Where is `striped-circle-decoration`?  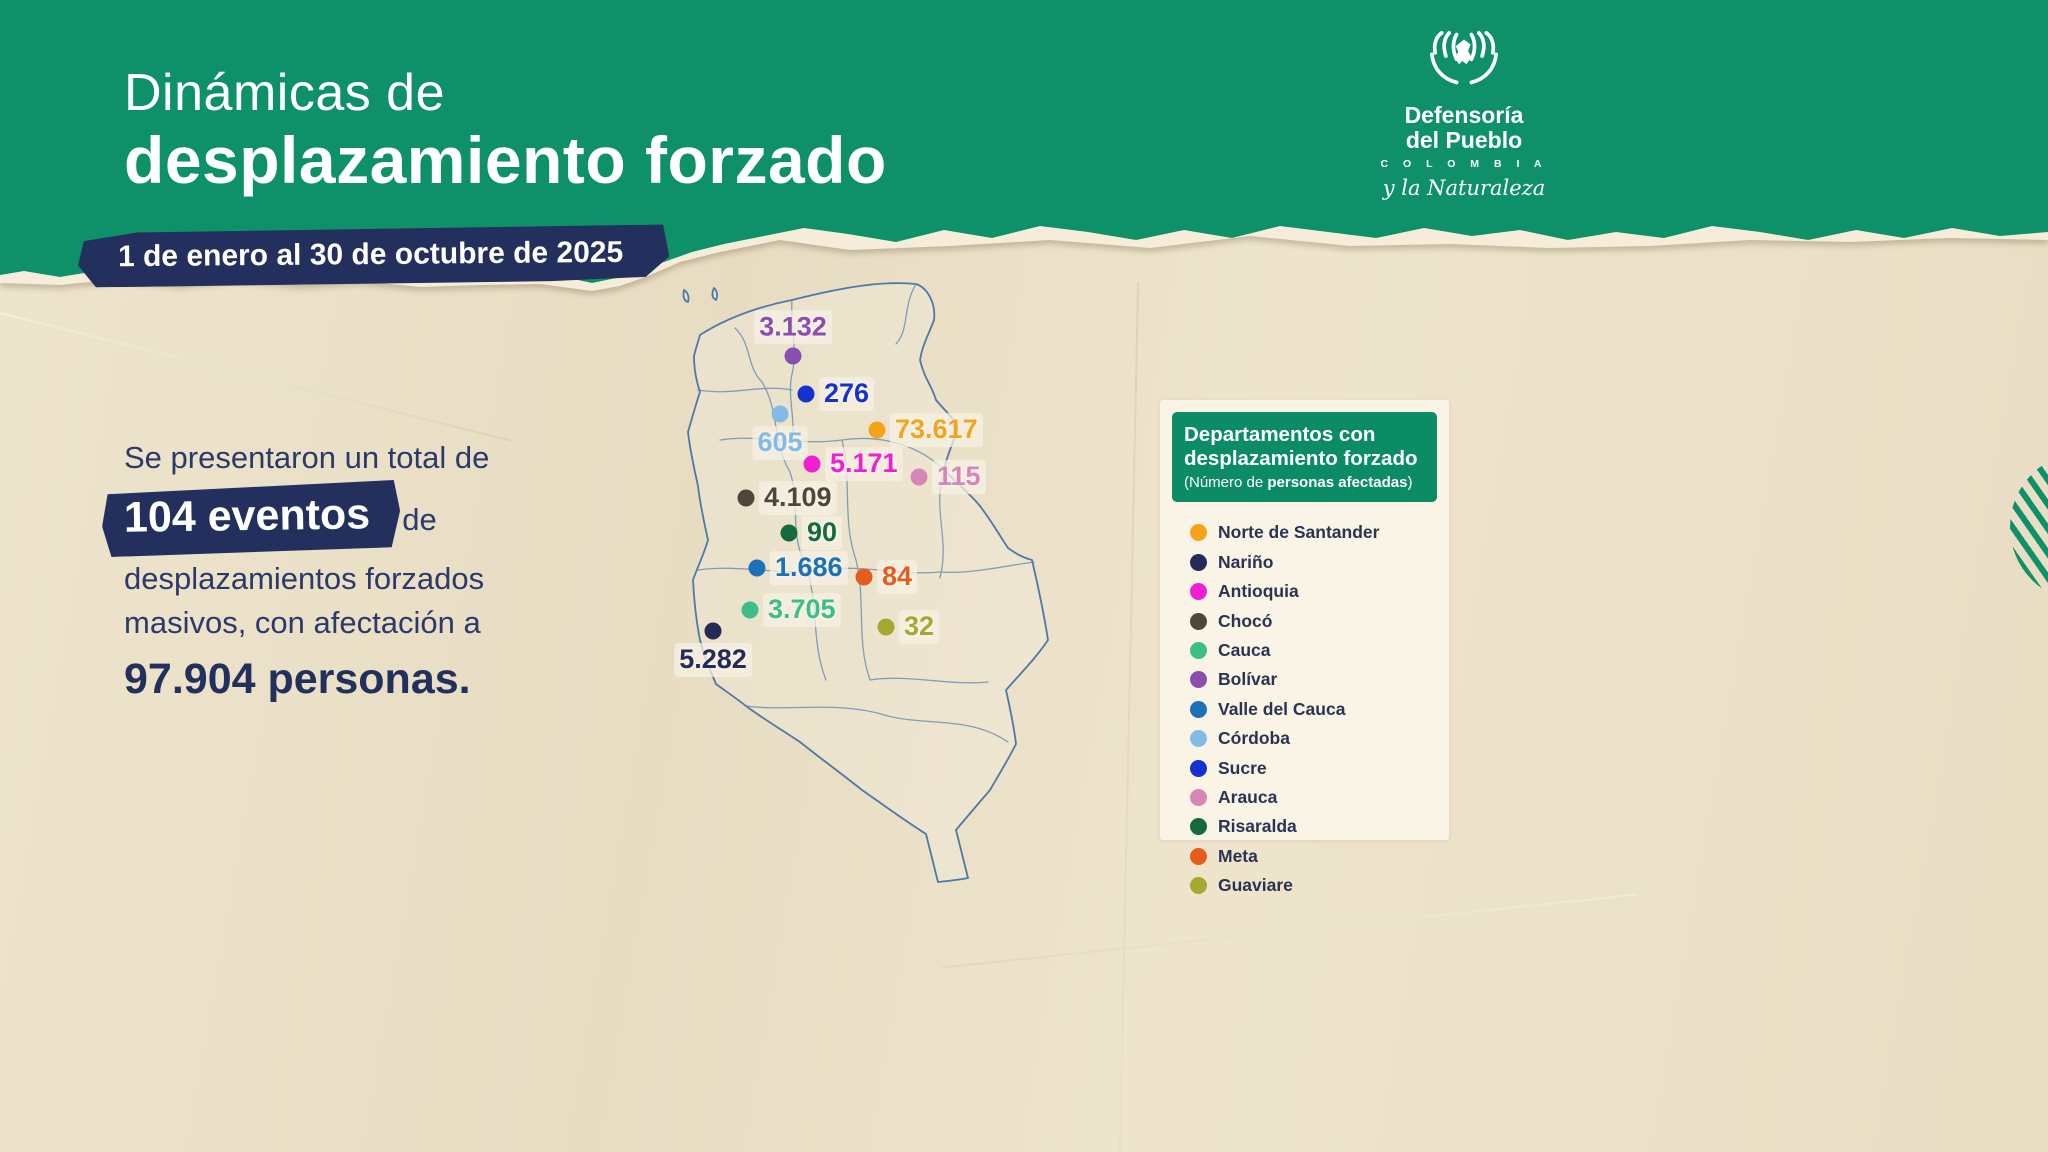
striped-circle-decoration is located at coordinates (2029, 527).